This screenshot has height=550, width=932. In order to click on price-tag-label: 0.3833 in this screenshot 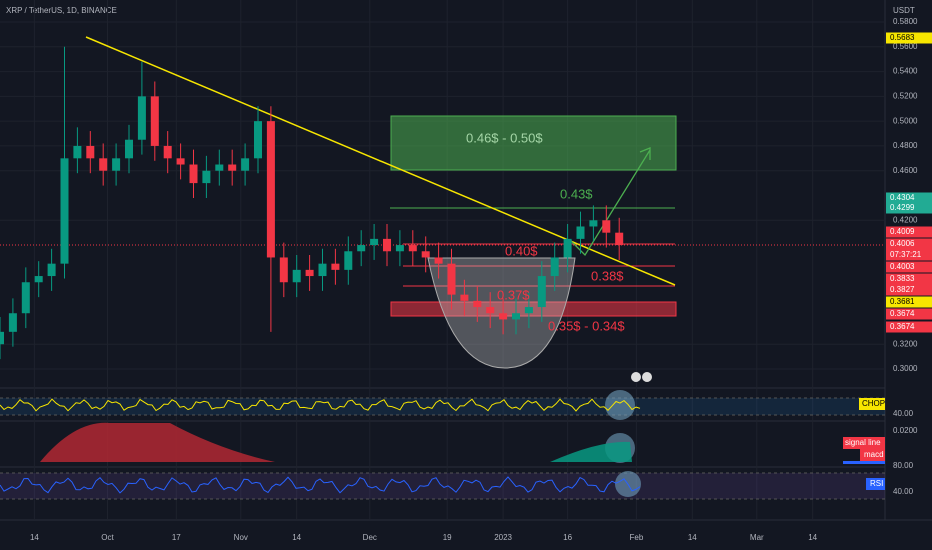, I will do `click(902, 278)`.